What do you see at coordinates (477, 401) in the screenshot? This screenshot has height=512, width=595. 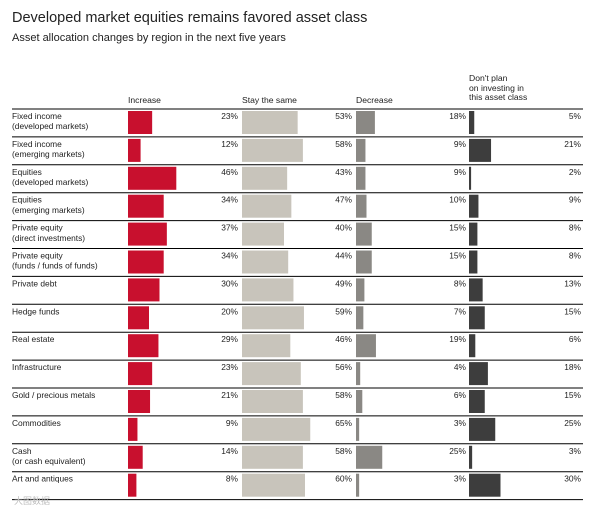 I see `bar-dont-plan-gold-precious-metals` at bounding box center [477, 401].